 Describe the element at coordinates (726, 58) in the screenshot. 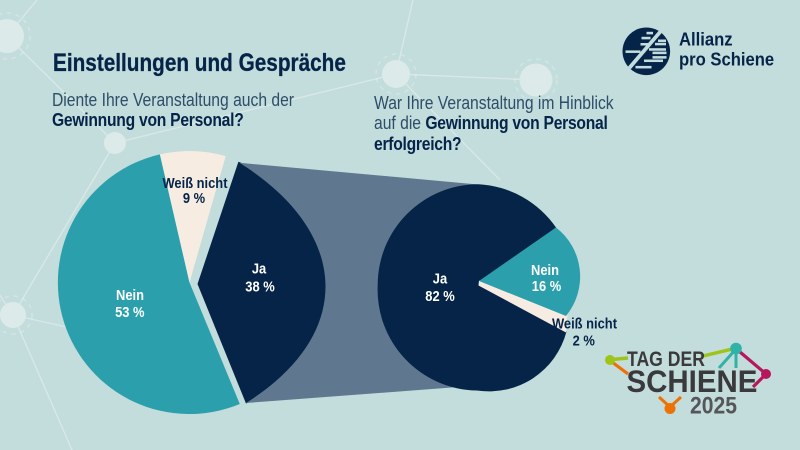

I see `svg-text: pro Schiene` at that location.